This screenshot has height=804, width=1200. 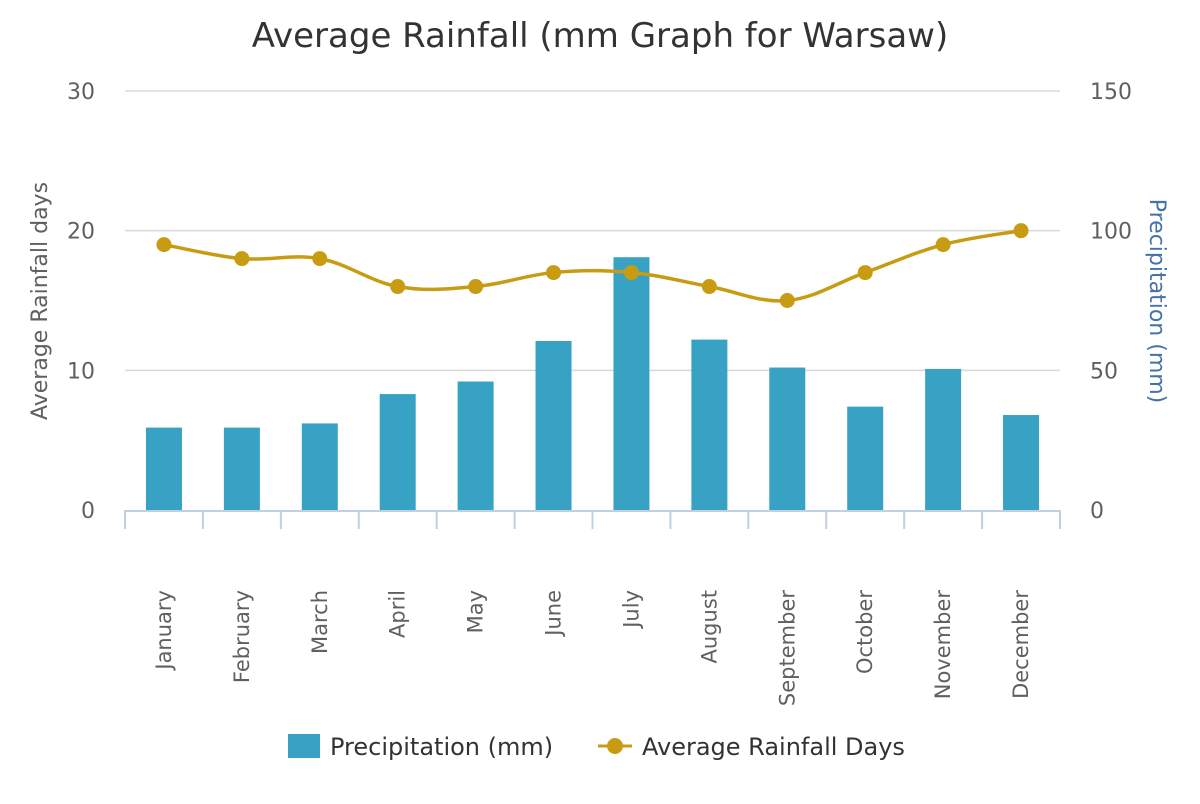 I want to click on x-axis, so click(x=592, y=519).